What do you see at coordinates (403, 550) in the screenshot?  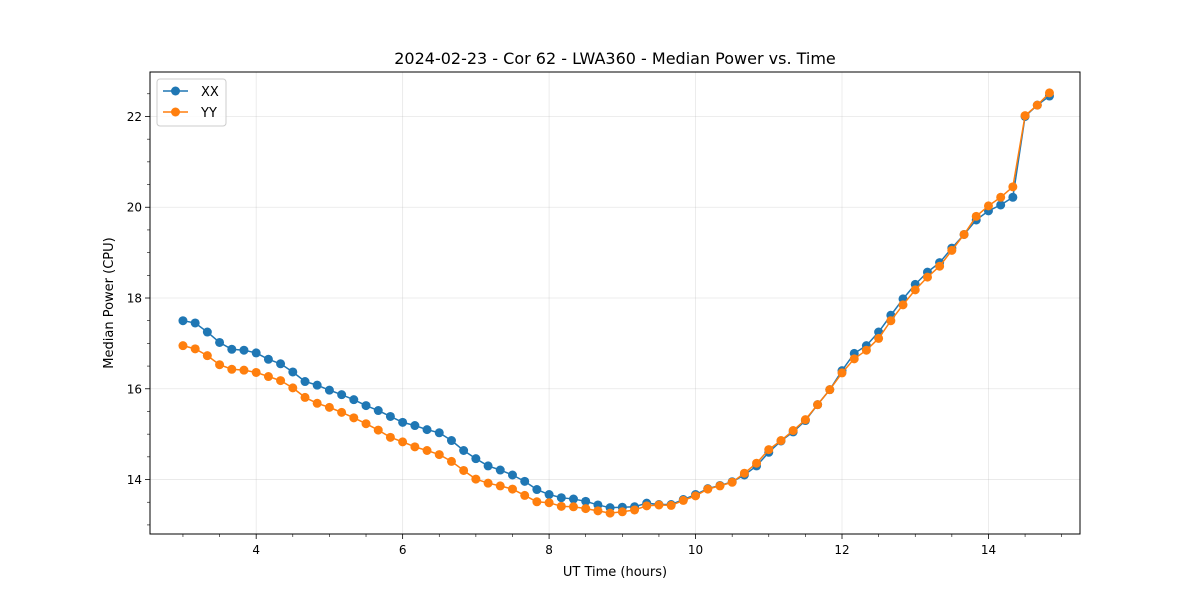 I see `x-tick-label: 6` at bounding box center [403, 550].